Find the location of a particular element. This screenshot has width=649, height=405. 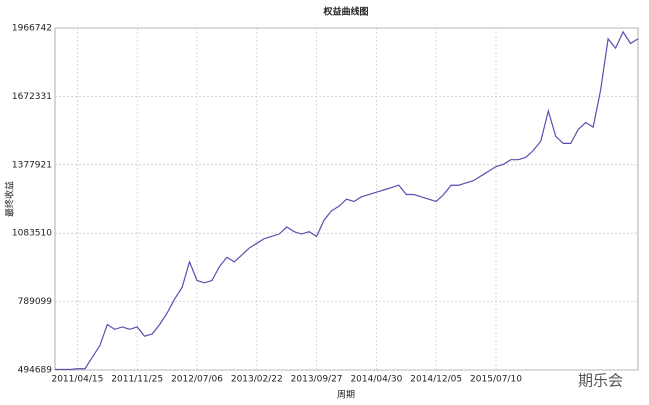

x-tick-label: 2013/09/27 is located at coordinates (317, 380).